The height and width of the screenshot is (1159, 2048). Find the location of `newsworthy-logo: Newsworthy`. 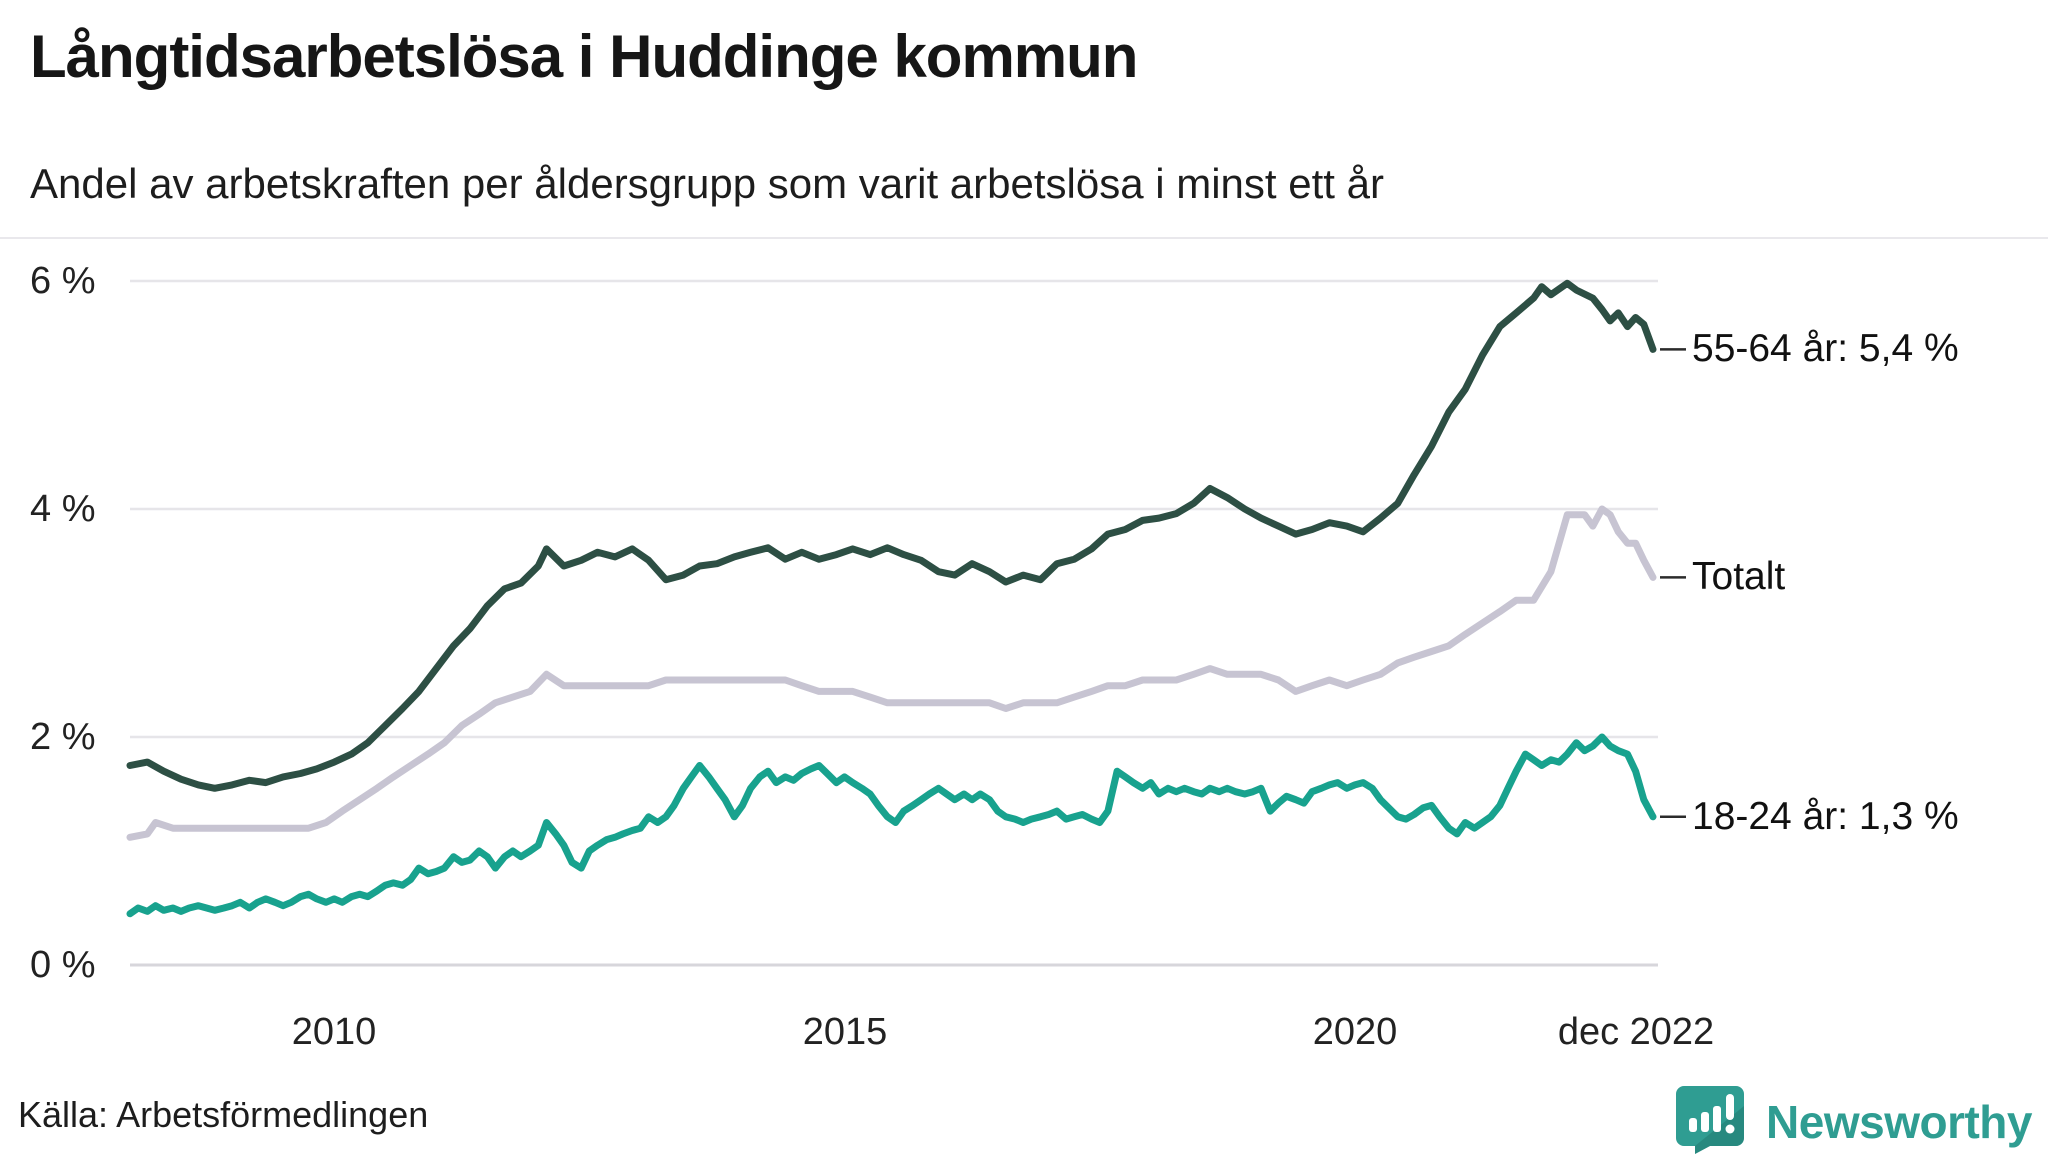

newsworthy-logo: Newsworthy is located at coordinates (1854, 1121).